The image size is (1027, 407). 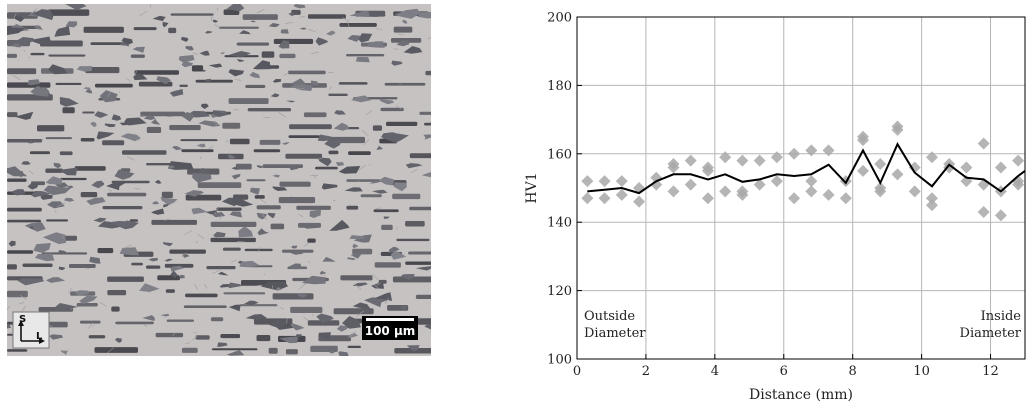 What do you see at coordinates (559, 86) in the screenshot?
I see `y-tick-label: 180` at bounding box center [559, 86].